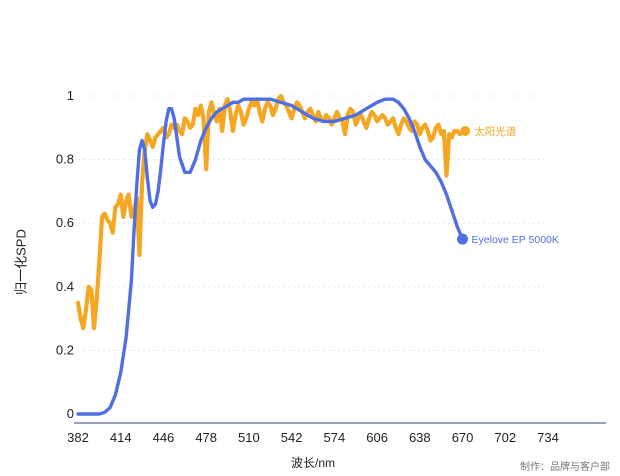 This screenshot has width=620, height=476. I want to click on x-tick-label-10: 702, so click(505, 437).